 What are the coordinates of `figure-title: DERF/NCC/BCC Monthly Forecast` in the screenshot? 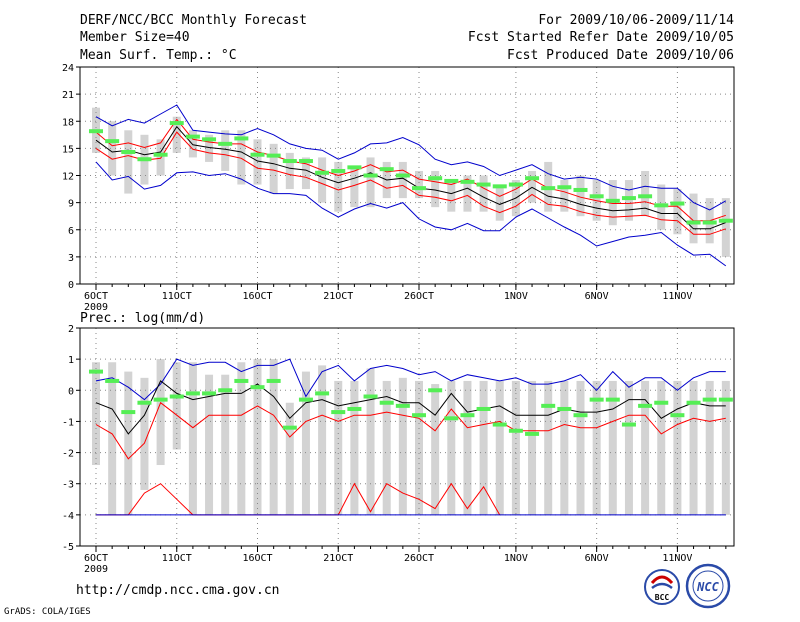 It's located at (193, 20).